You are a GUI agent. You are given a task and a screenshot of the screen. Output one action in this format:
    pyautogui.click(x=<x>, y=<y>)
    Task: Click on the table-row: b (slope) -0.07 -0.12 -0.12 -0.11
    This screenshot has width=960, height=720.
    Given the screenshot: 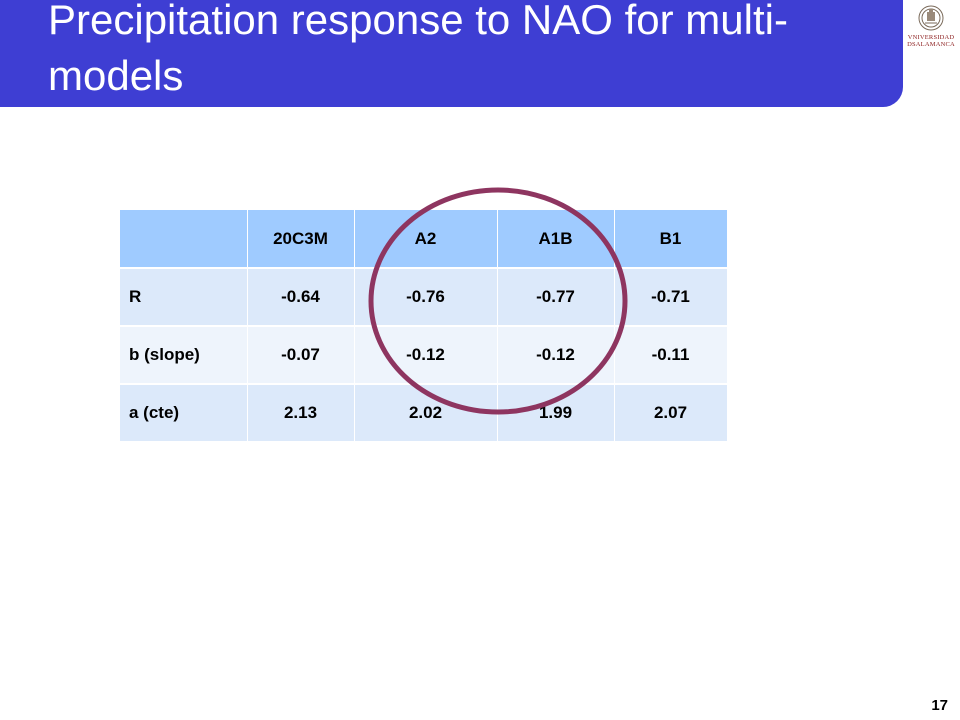 What is the action you would take?
    pyautogui.click(x=424, y=355)
    